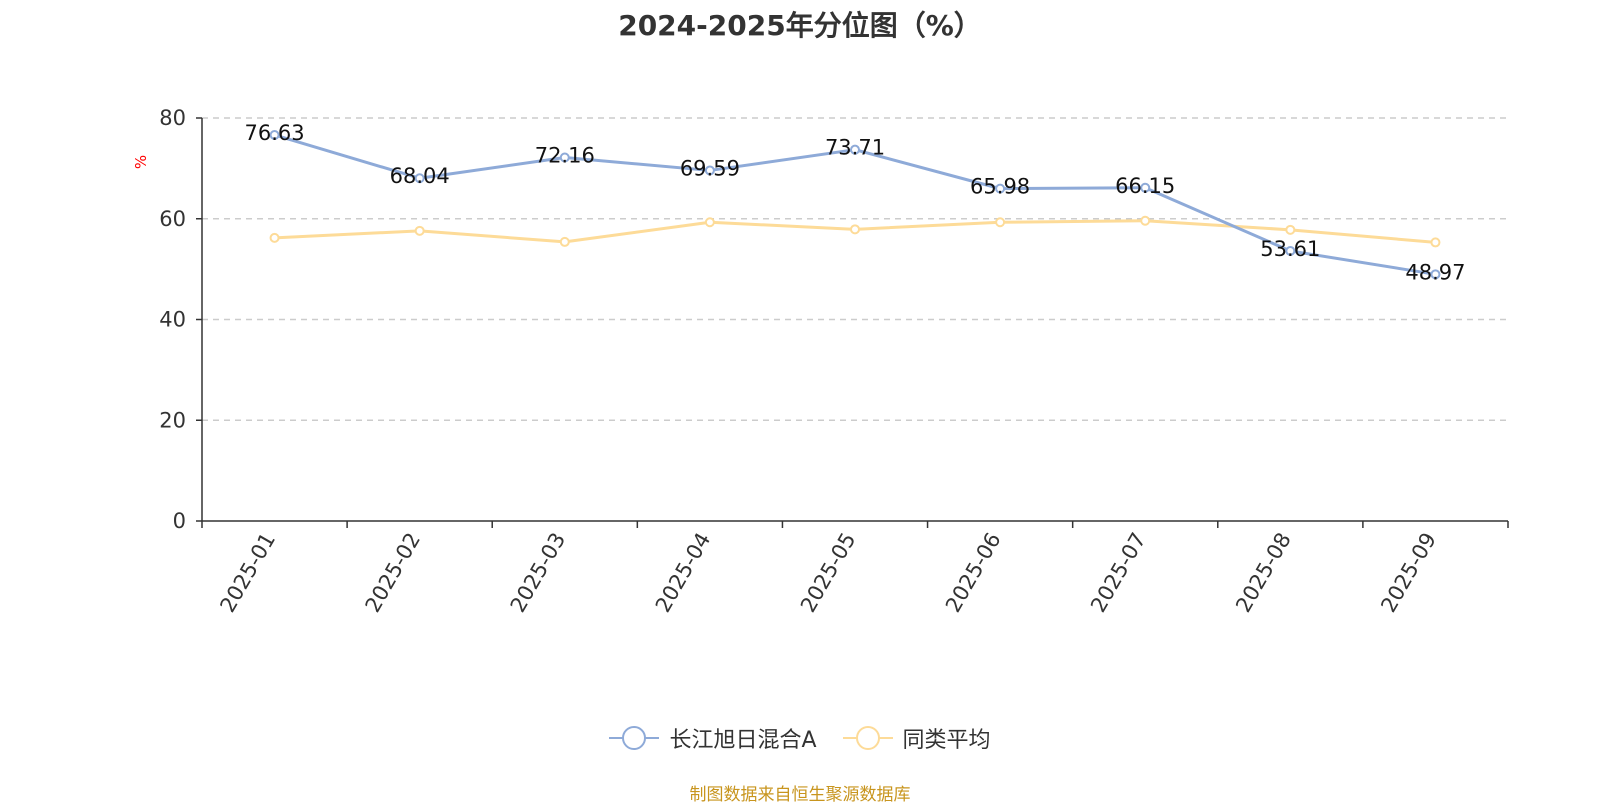 The image size is (1600, 805). I want to click on legend-label-series-2: 同类平均, so click(946, 740).